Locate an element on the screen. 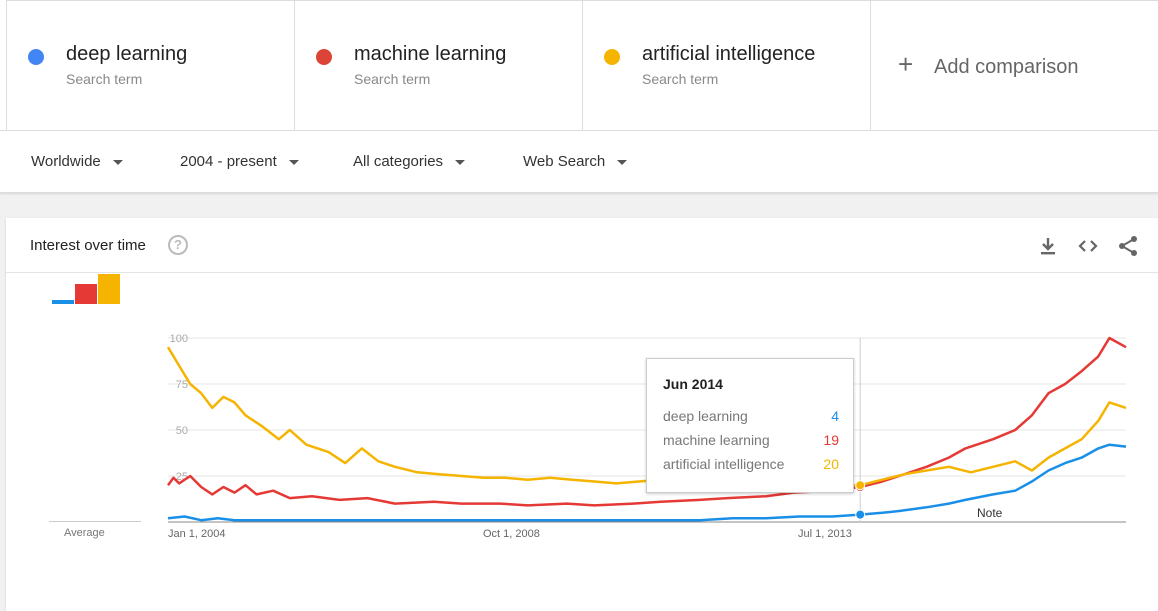 This screenshot has width=1158, height=611. x-tick-label: Oct 1, 2008 is located at coordinates (511, 534).